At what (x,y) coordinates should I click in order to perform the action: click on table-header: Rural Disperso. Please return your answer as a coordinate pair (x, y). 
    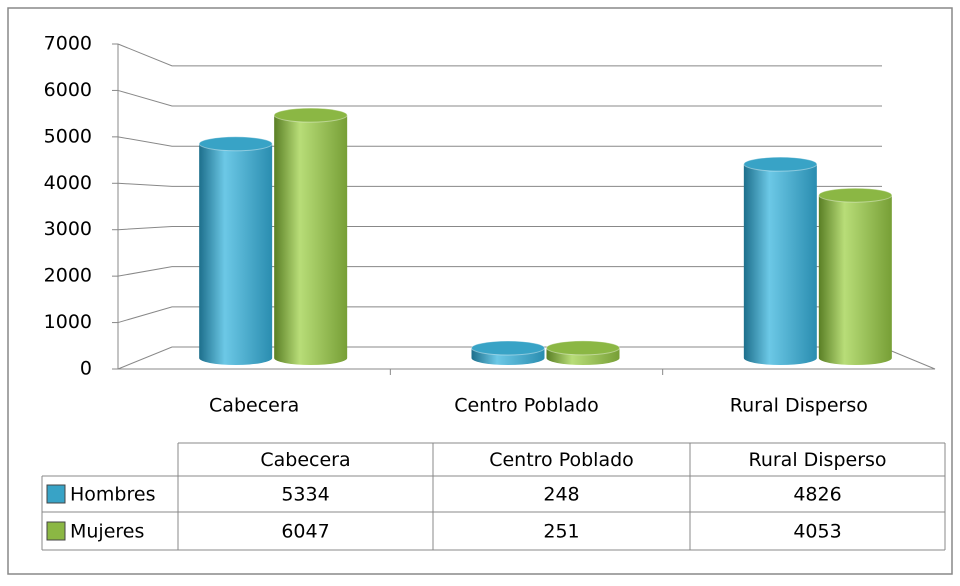
    Looking at the image, I should click on (817, 460).